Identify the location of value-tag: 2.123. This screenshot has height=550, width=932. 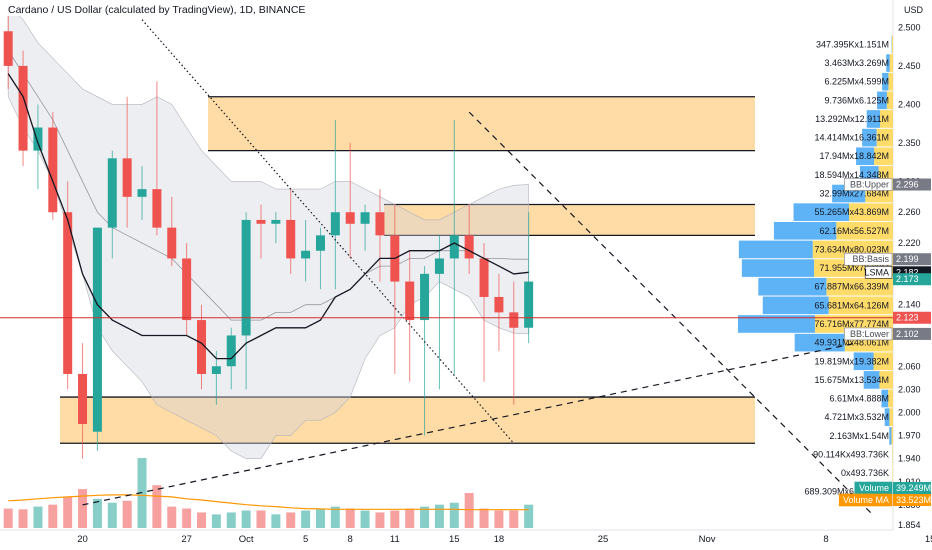
(912, 317).